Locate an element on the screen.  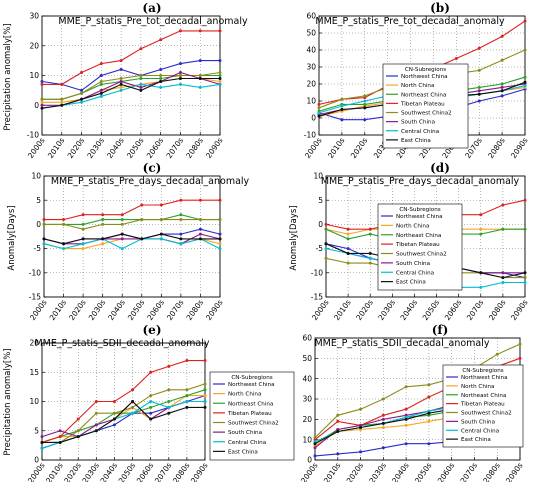
x-tick-label: 2070s is located at coordinates (175, 310).